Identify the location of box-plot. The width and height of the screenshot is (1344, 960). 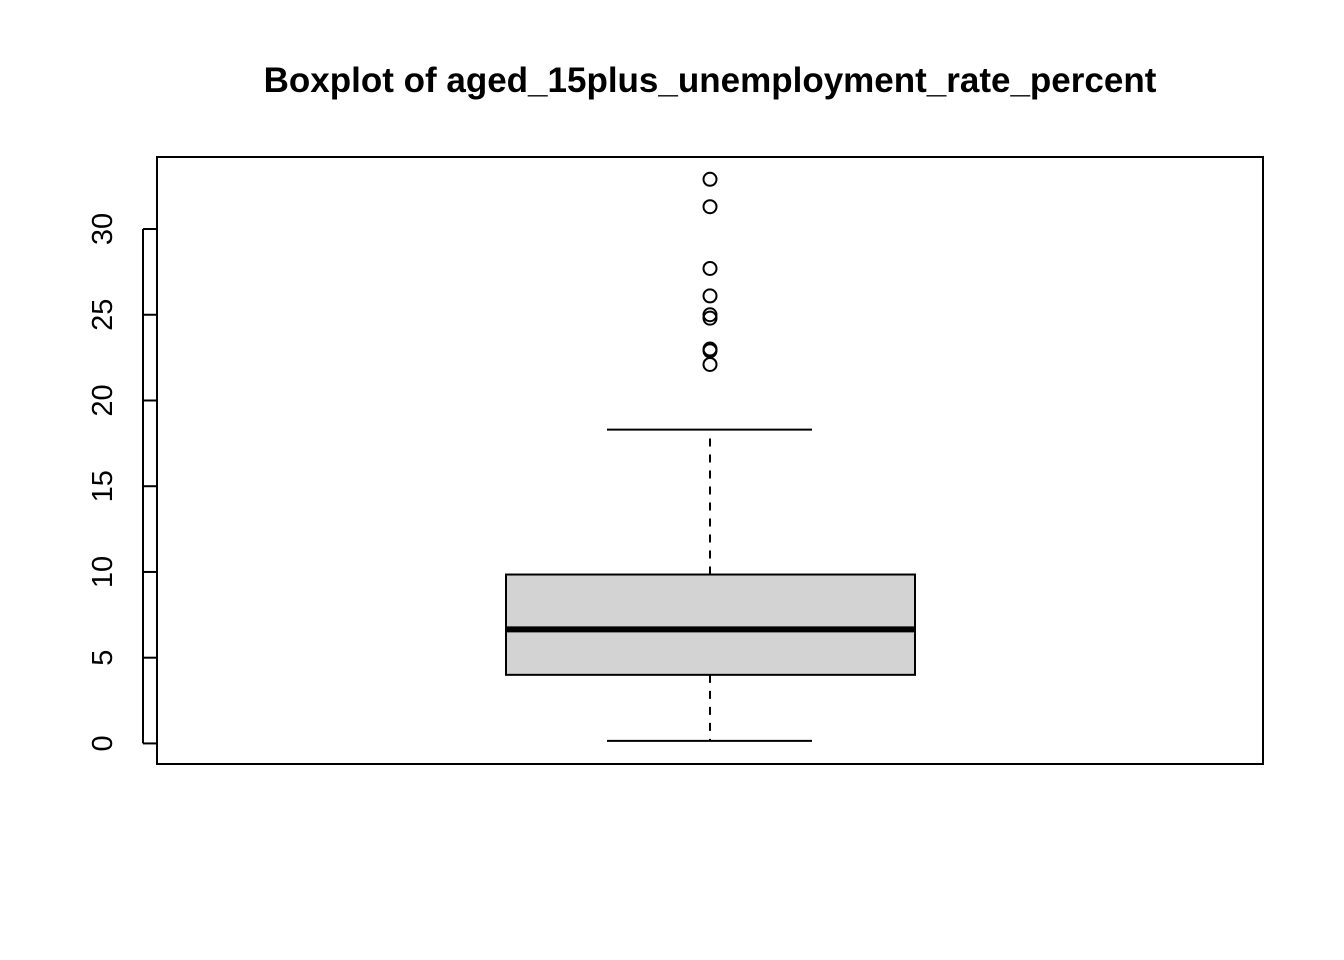
(710, 585).